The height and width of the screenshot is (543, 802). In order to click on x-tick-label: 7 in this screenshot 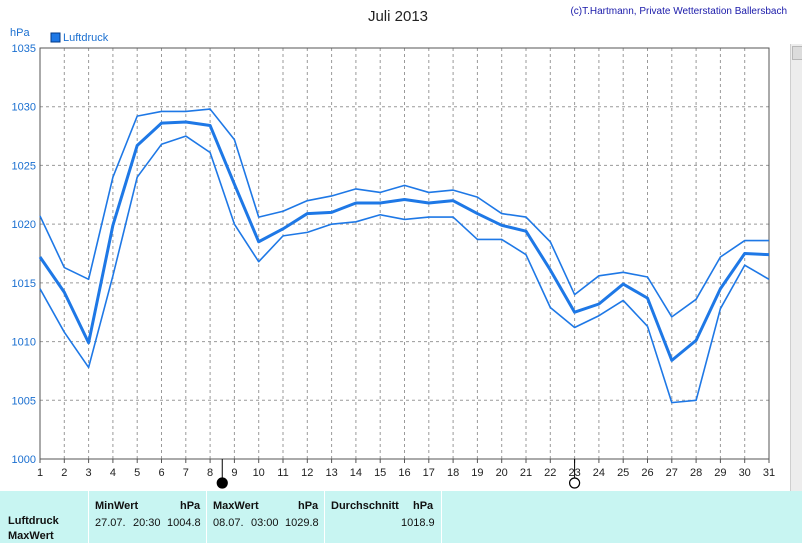, I will do `click(186, 473)`.